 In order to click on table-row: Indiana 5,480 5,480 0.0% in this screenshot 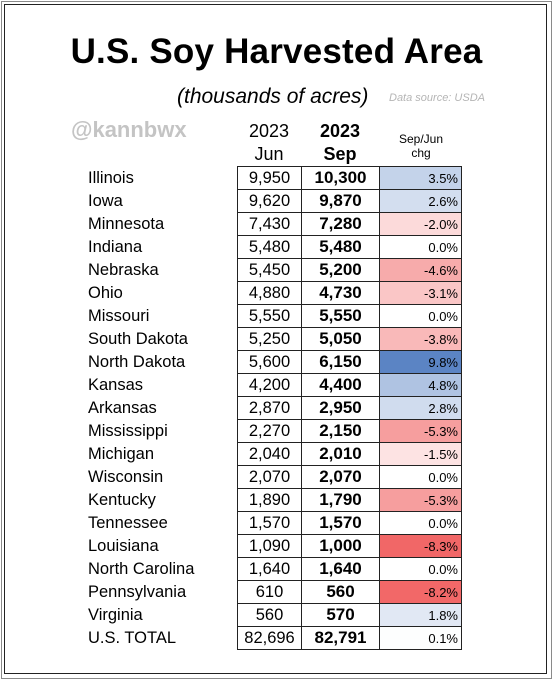, I will do `click(275, 247)`.